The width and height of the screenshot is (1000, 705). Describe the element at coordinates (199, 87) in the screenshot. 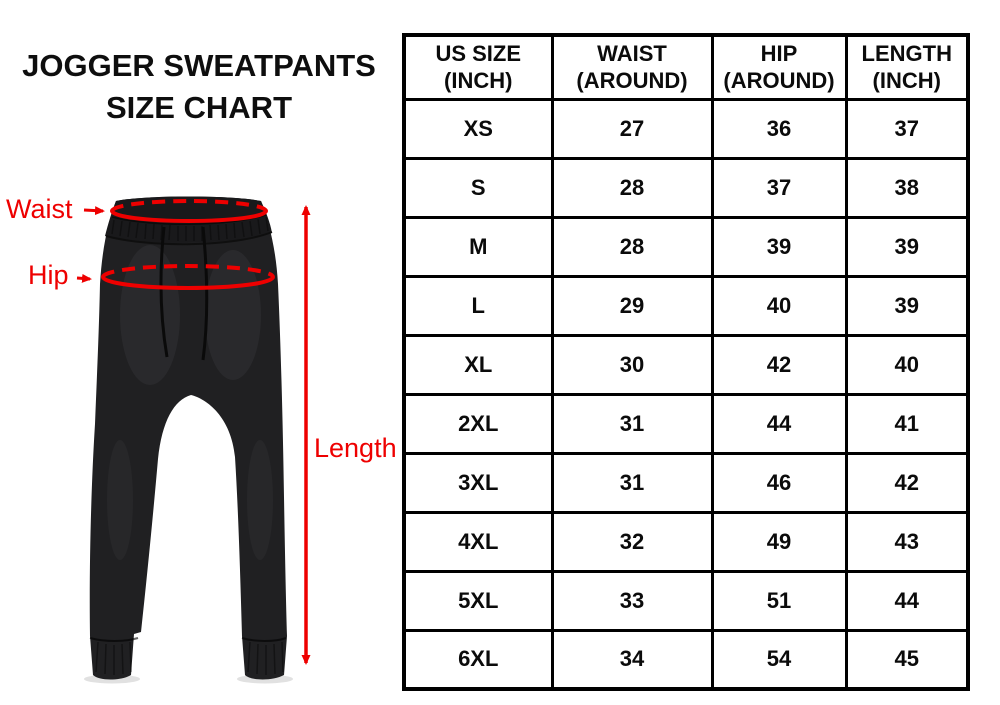

I see `page-title: JOGGER SWEATPANTS SIZE CHART` at that location.